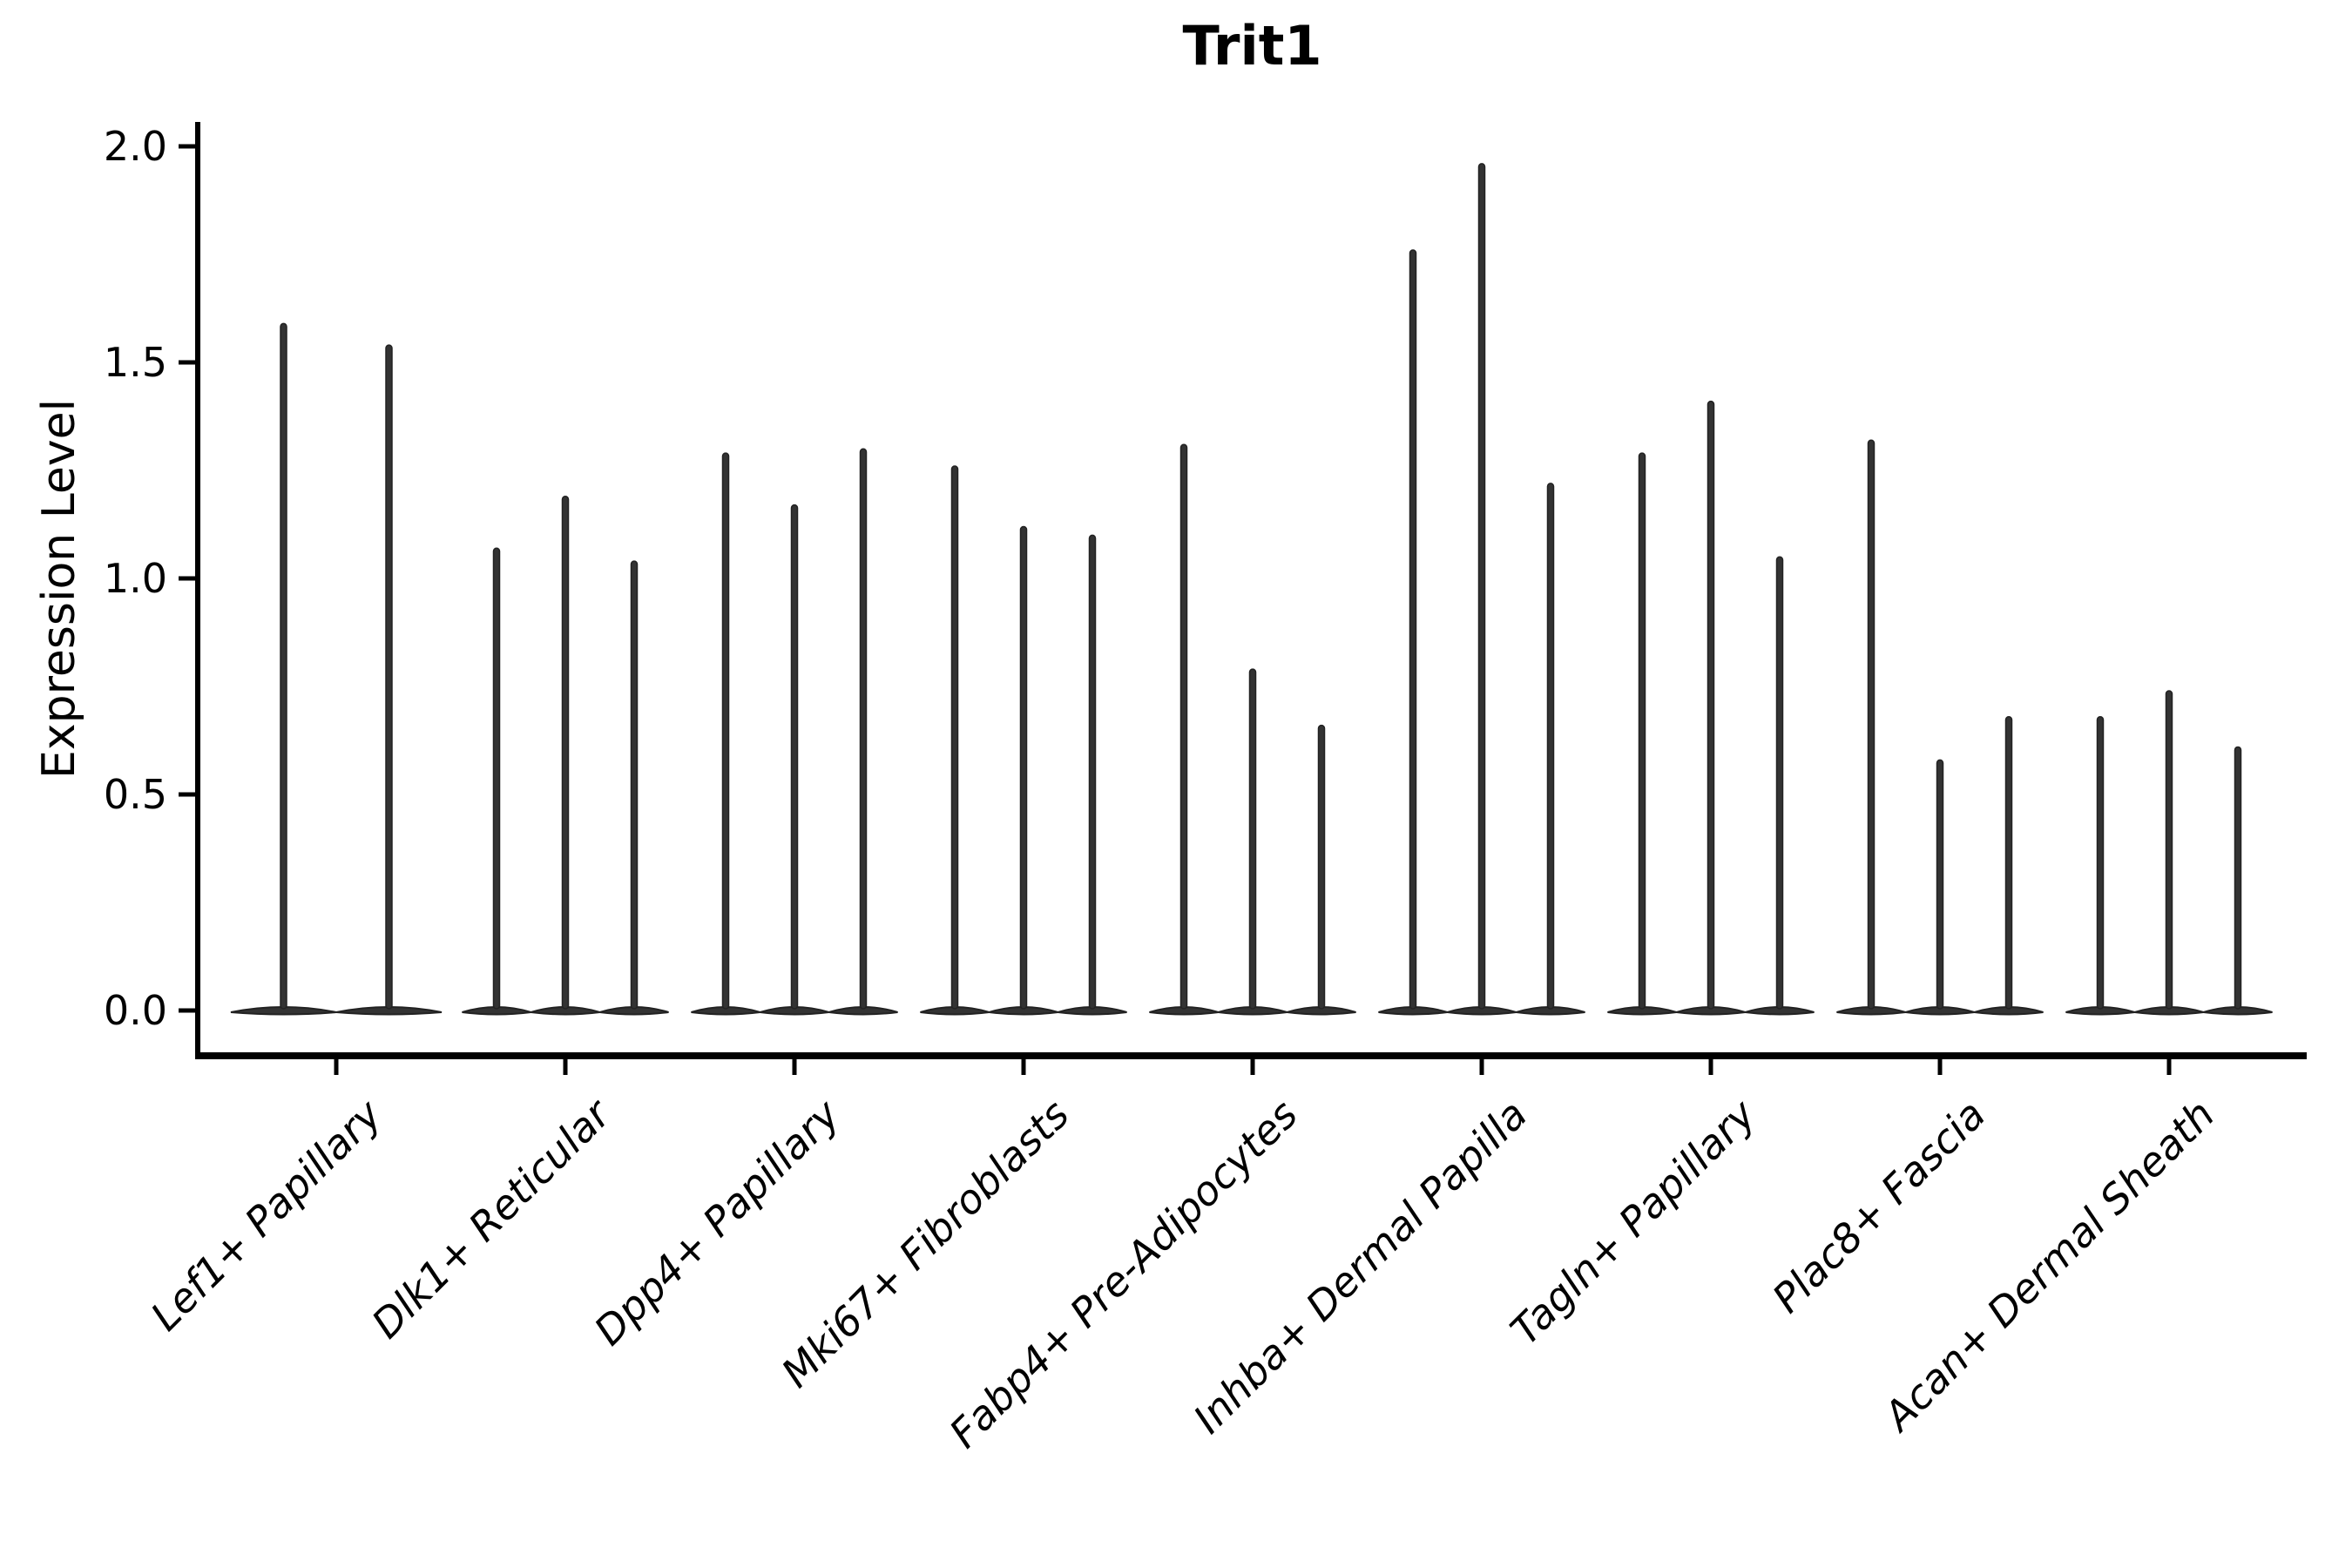  Describe the element at coordinates (135, 795) in the screenshot. I see `y-tick-label: 0.5` at that location.